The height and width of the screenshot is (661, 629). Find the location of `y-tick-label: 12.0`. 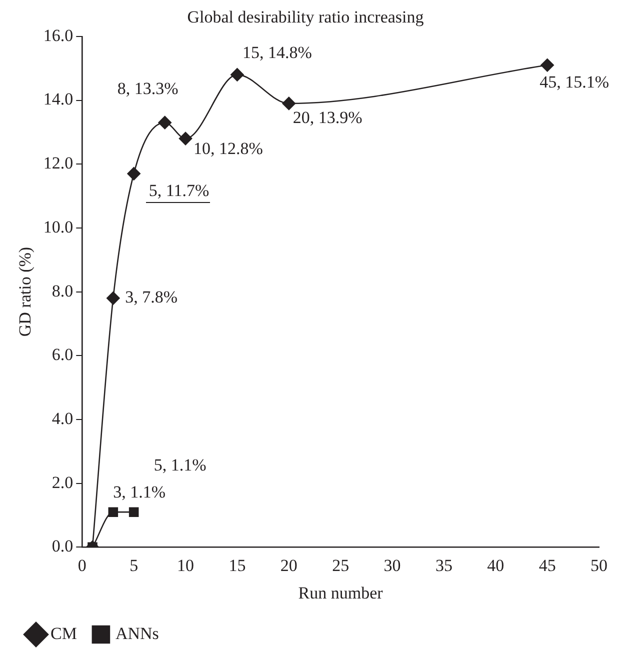

y-tick-label: 12.0 is located at coordinates (58, 163).